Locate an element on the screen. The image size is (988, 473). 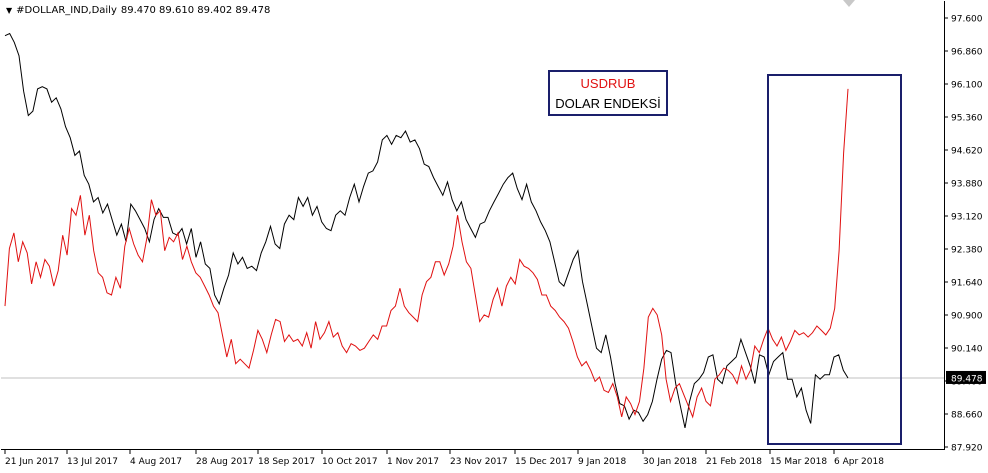
y-tick-label: 87.920 is located at coordinates (967, 449).